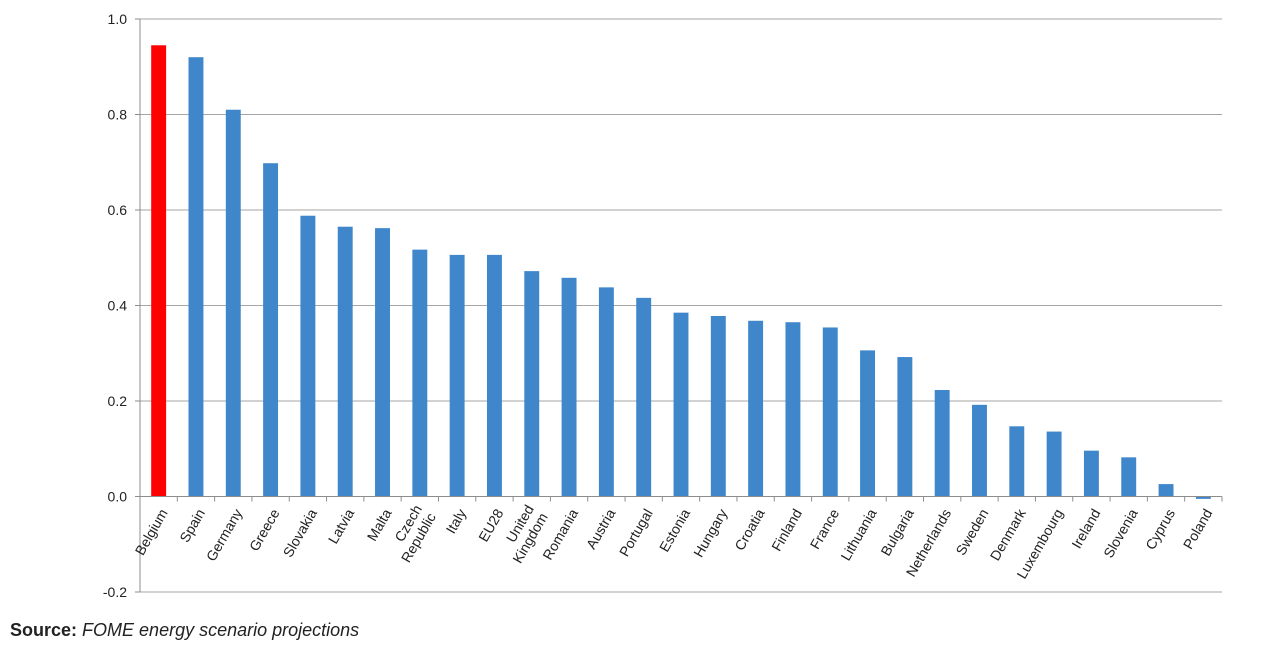 This screenshot has height=654, width=1276. I want to click on x-tick-label-text: EU28, so click(490, 525).